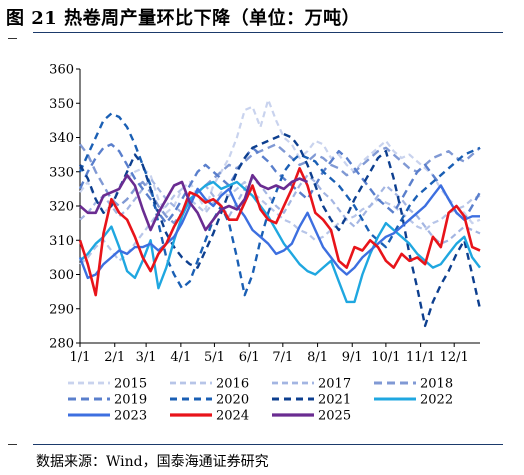 Image resolution: width=524 pixels, height=475 pixels. Describe the element at coordinates (436, 400) in the screenshot. I see `legend-label-2022: 2022` at that location.